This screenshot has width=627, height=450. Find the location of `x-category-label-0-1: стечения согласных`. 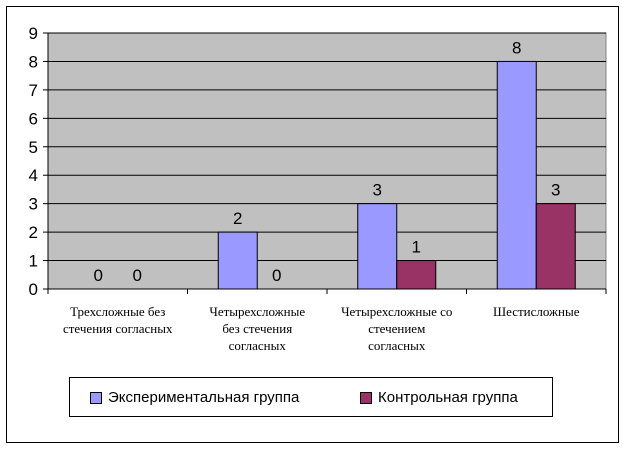

x-category-label-0-1: стечения согласных is located at coordinates (118, 328).